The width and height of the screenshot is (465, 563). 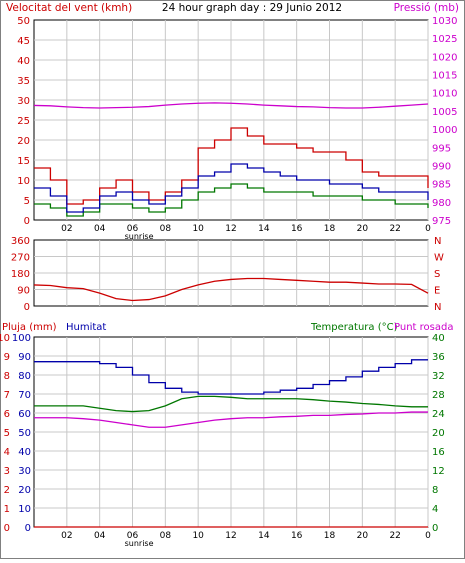 I want to click on y-tick-label: 2, so click(x=7, y=490).